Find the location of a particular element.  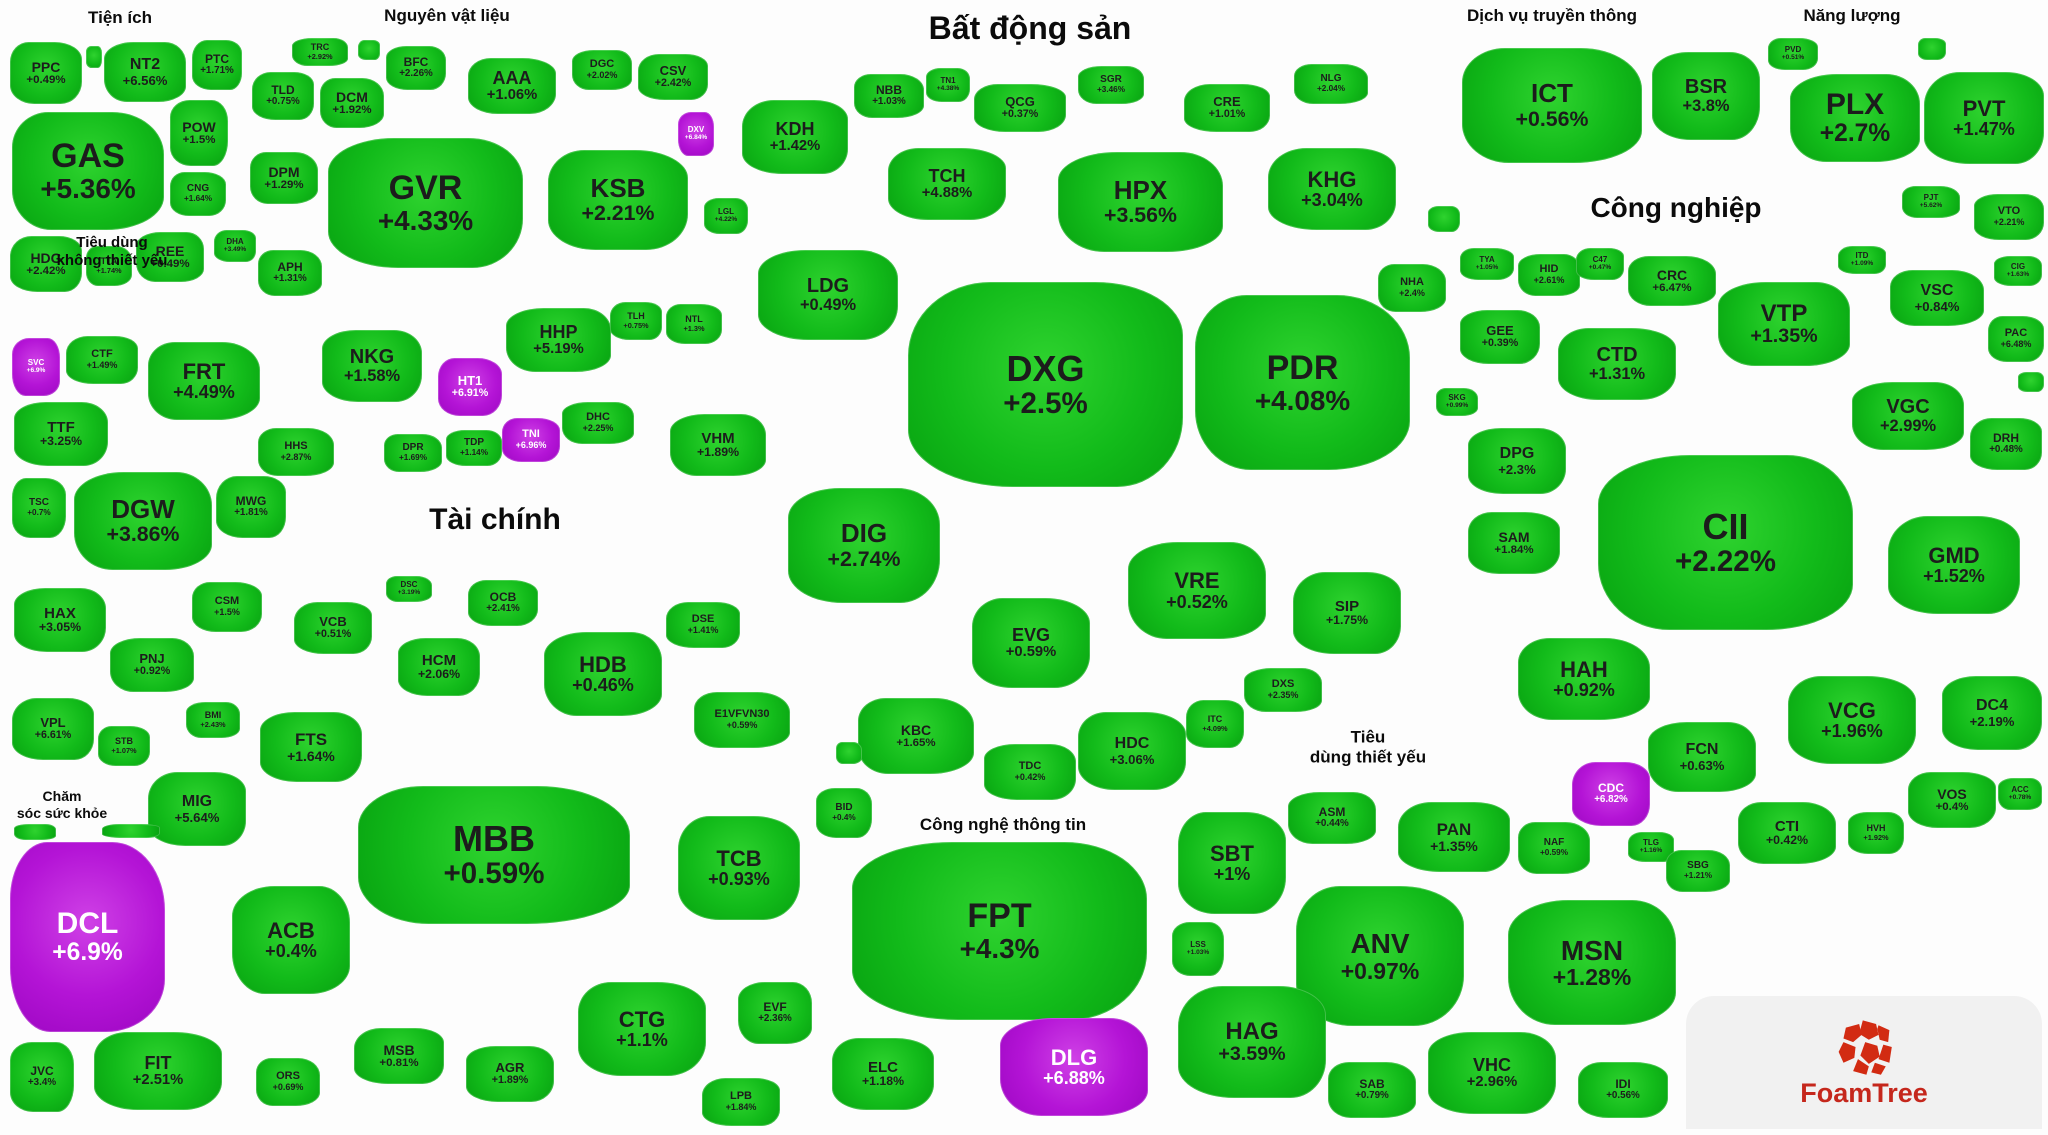

treemap-cell-E1VFVN30: E1VFVN30 +0.59% is located at coordinates (742, 720).